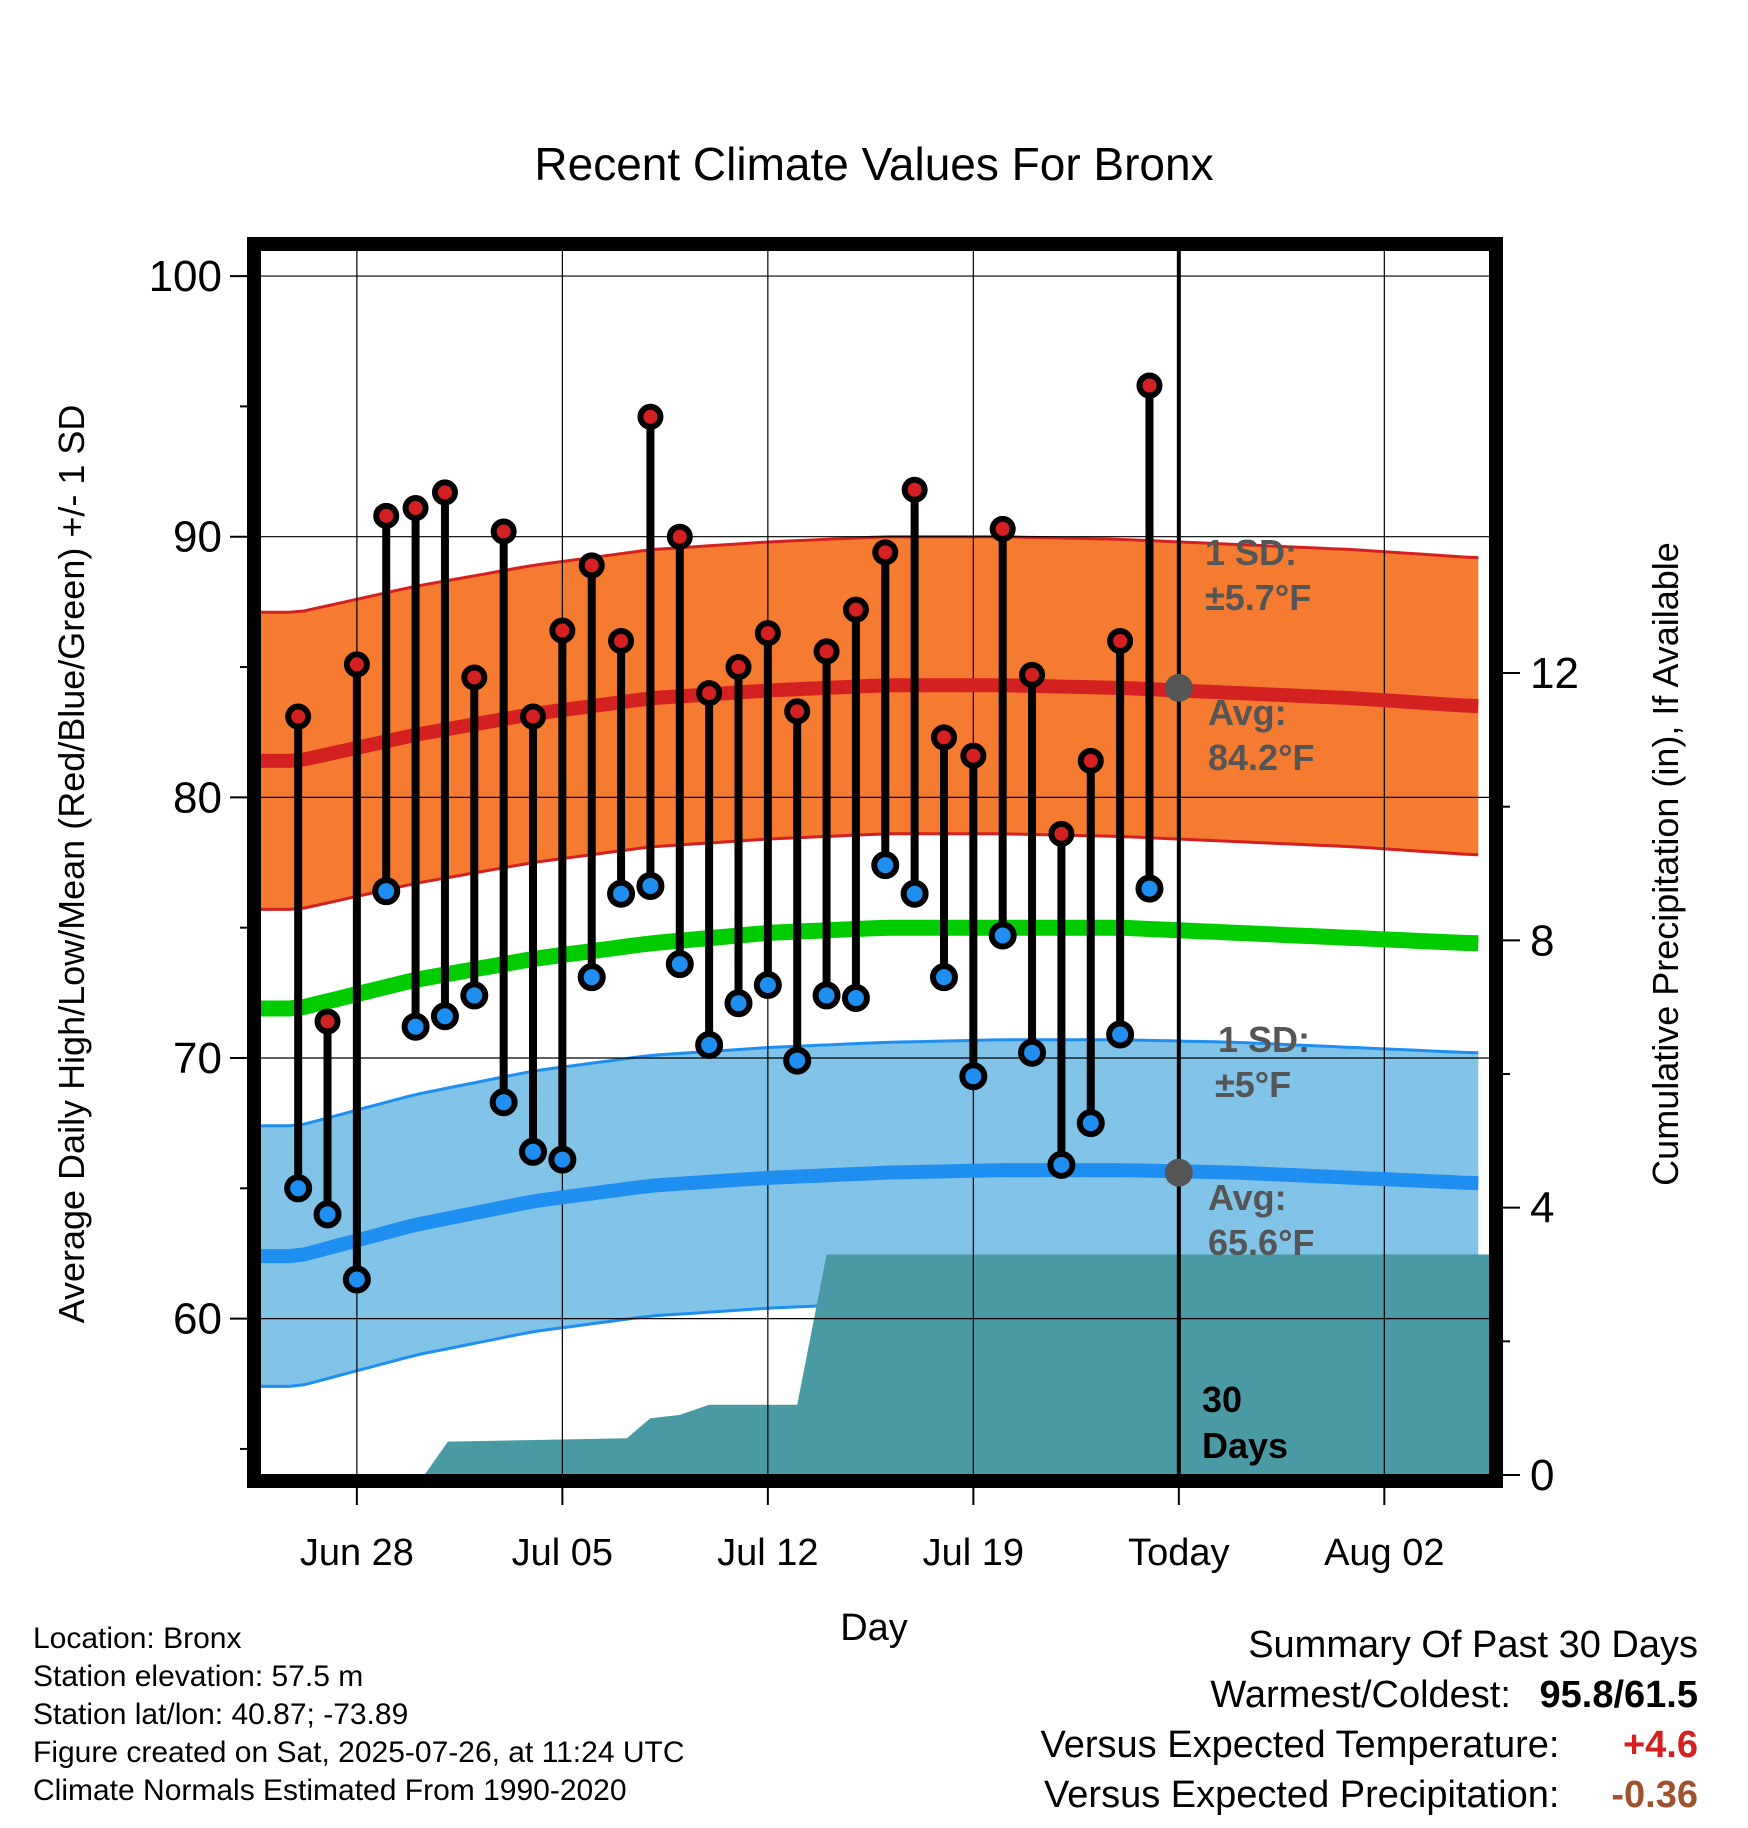 The width and height of the screenshot is (1748, 1828). What do you see at coordinates (198, 1676) in the screenshot?
I see `elevation-text: Station elevation: 57.5 m` at bounding box center [198, 1676].